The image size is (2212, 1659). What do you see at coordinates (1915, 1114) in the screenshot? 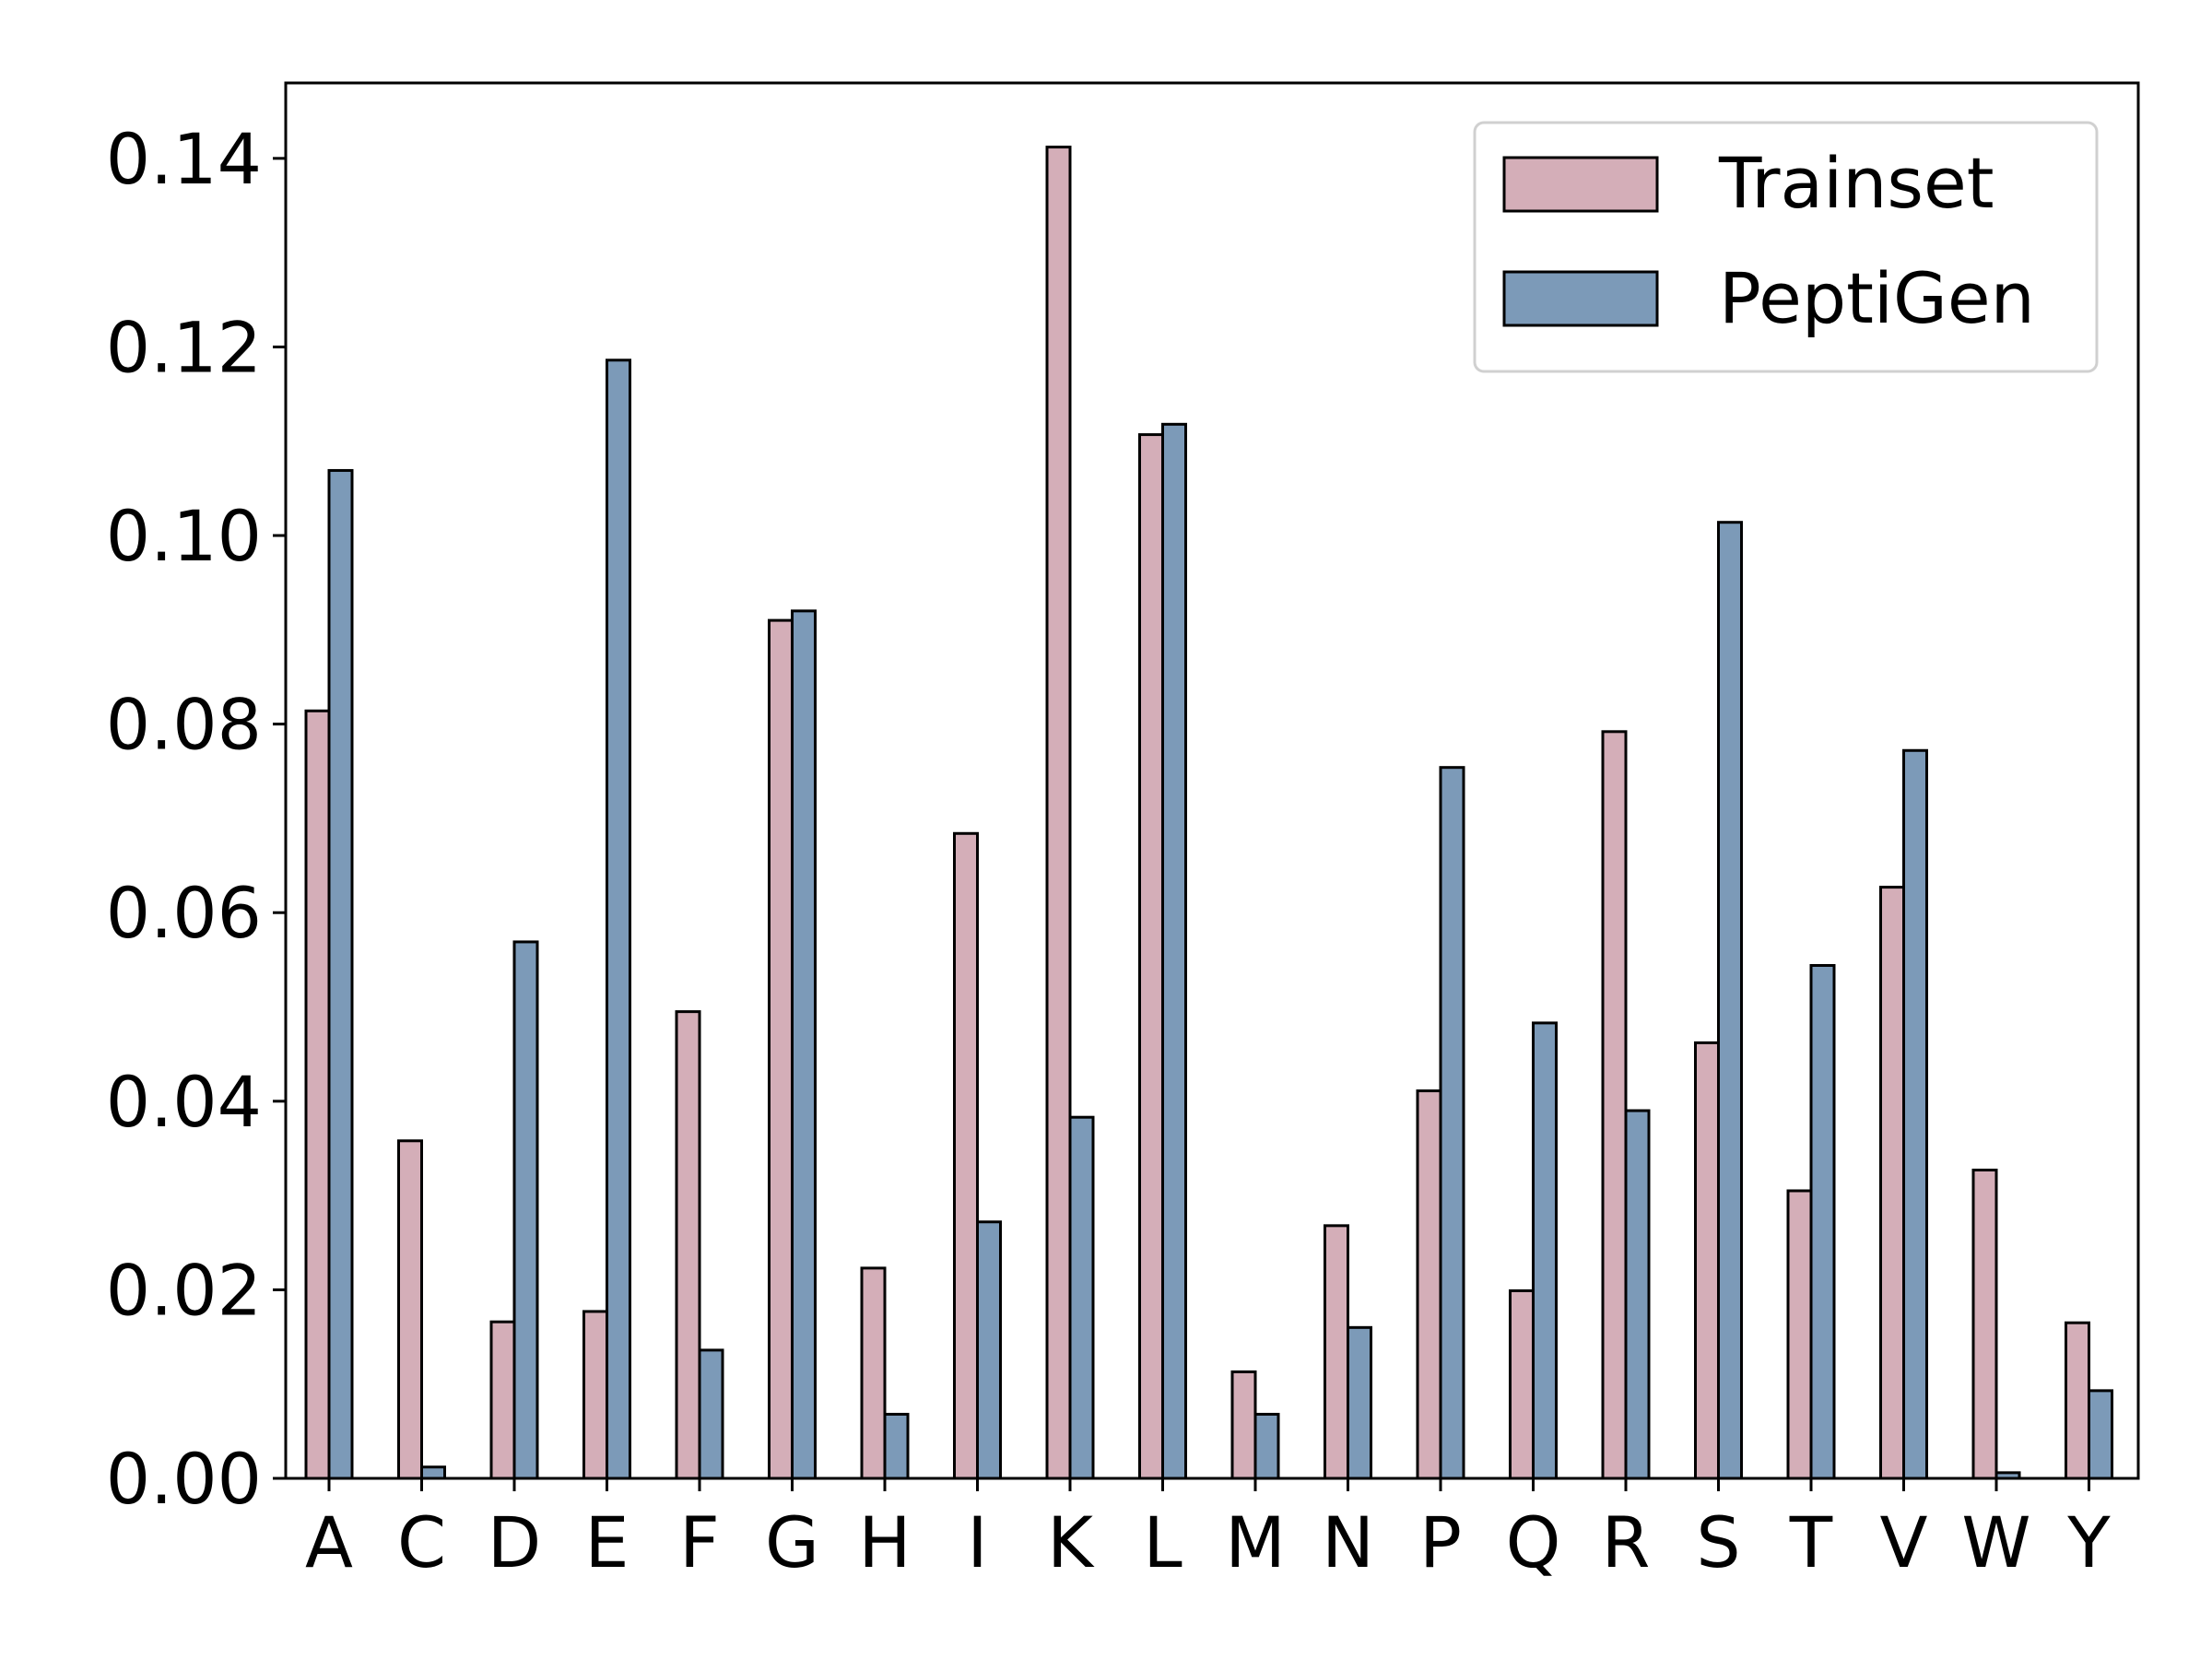
I see `bar-peptigen-V` at bounding box center [1915, 1114].